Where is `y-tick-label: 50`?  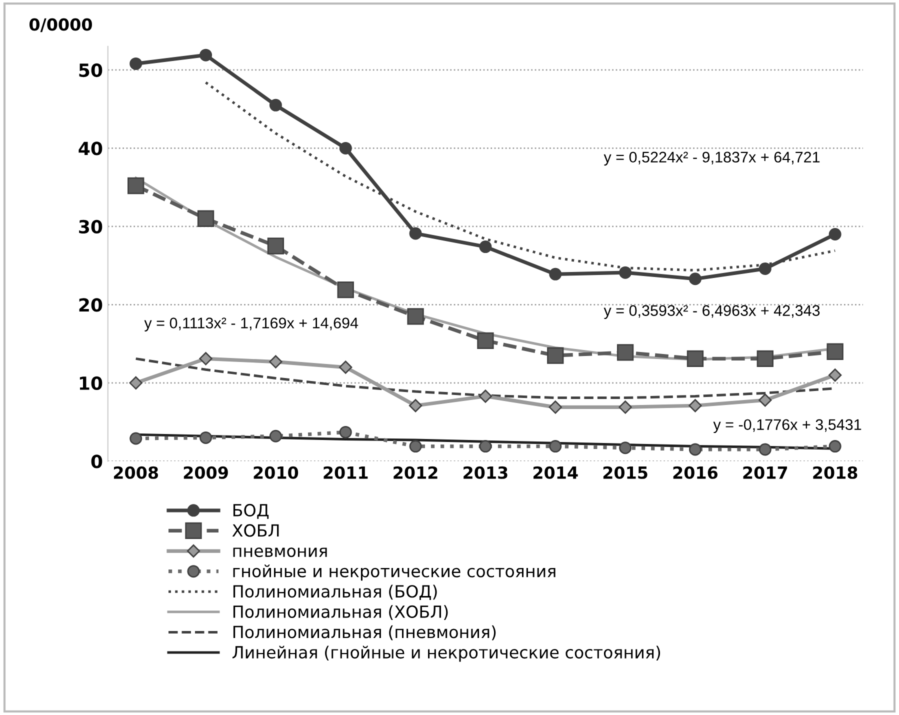 y-tick-label: 50 is located at coordinates (90, 70).